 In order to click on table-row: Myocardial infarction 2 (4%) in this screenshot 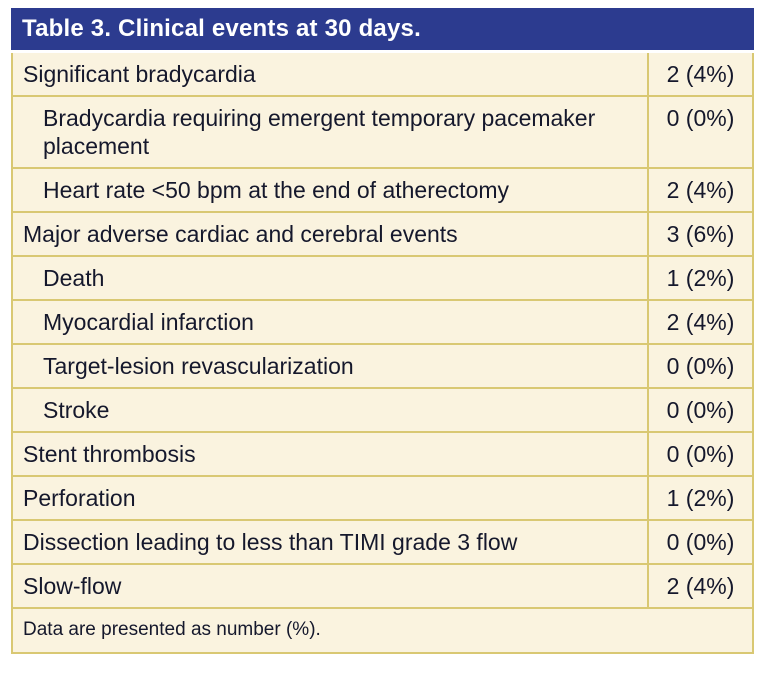, I will do `click(382, 323)`.